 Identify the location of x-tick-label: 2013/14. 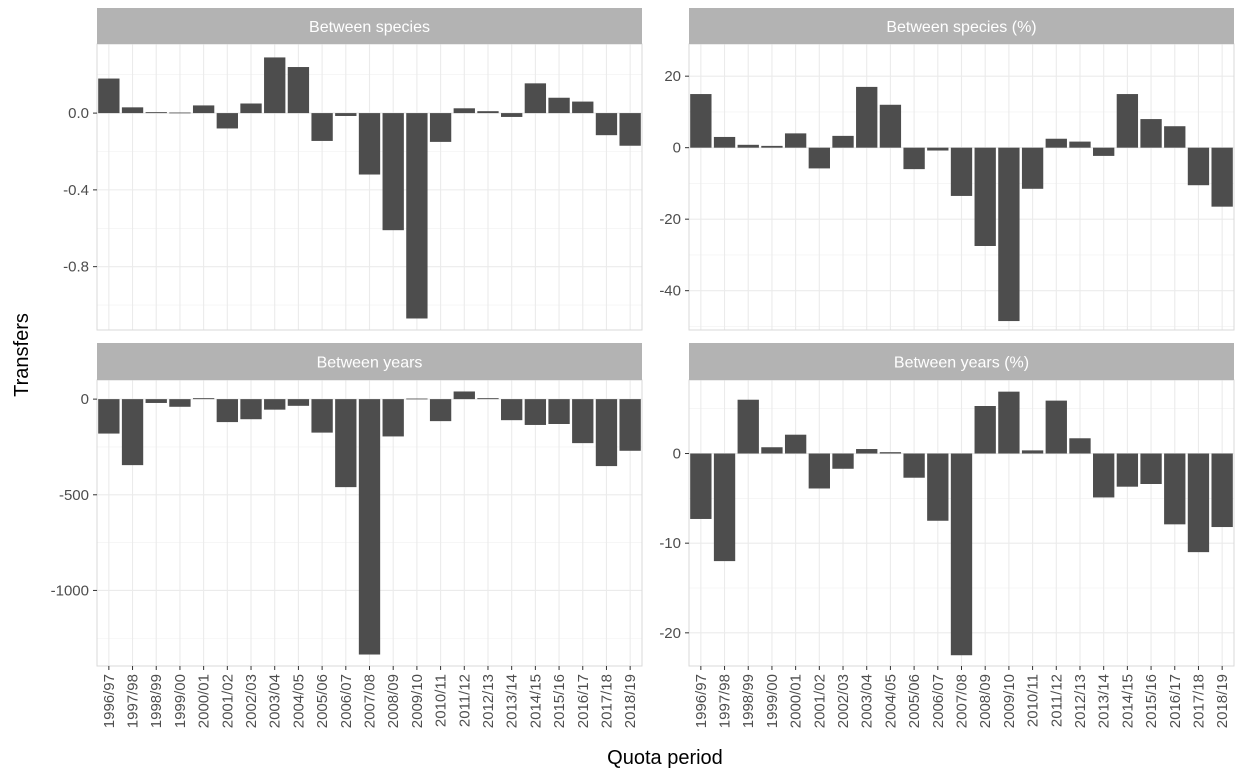
(512, 701).